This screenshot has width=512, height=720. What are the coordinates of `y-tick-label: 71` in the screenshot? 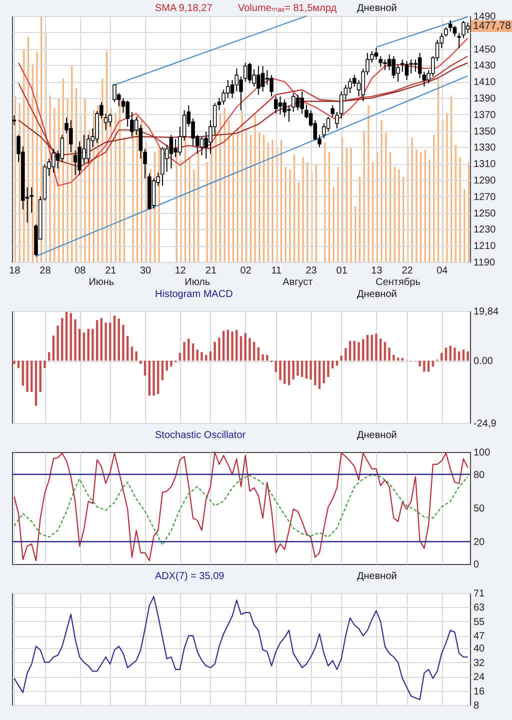 It's located at (480, 594).